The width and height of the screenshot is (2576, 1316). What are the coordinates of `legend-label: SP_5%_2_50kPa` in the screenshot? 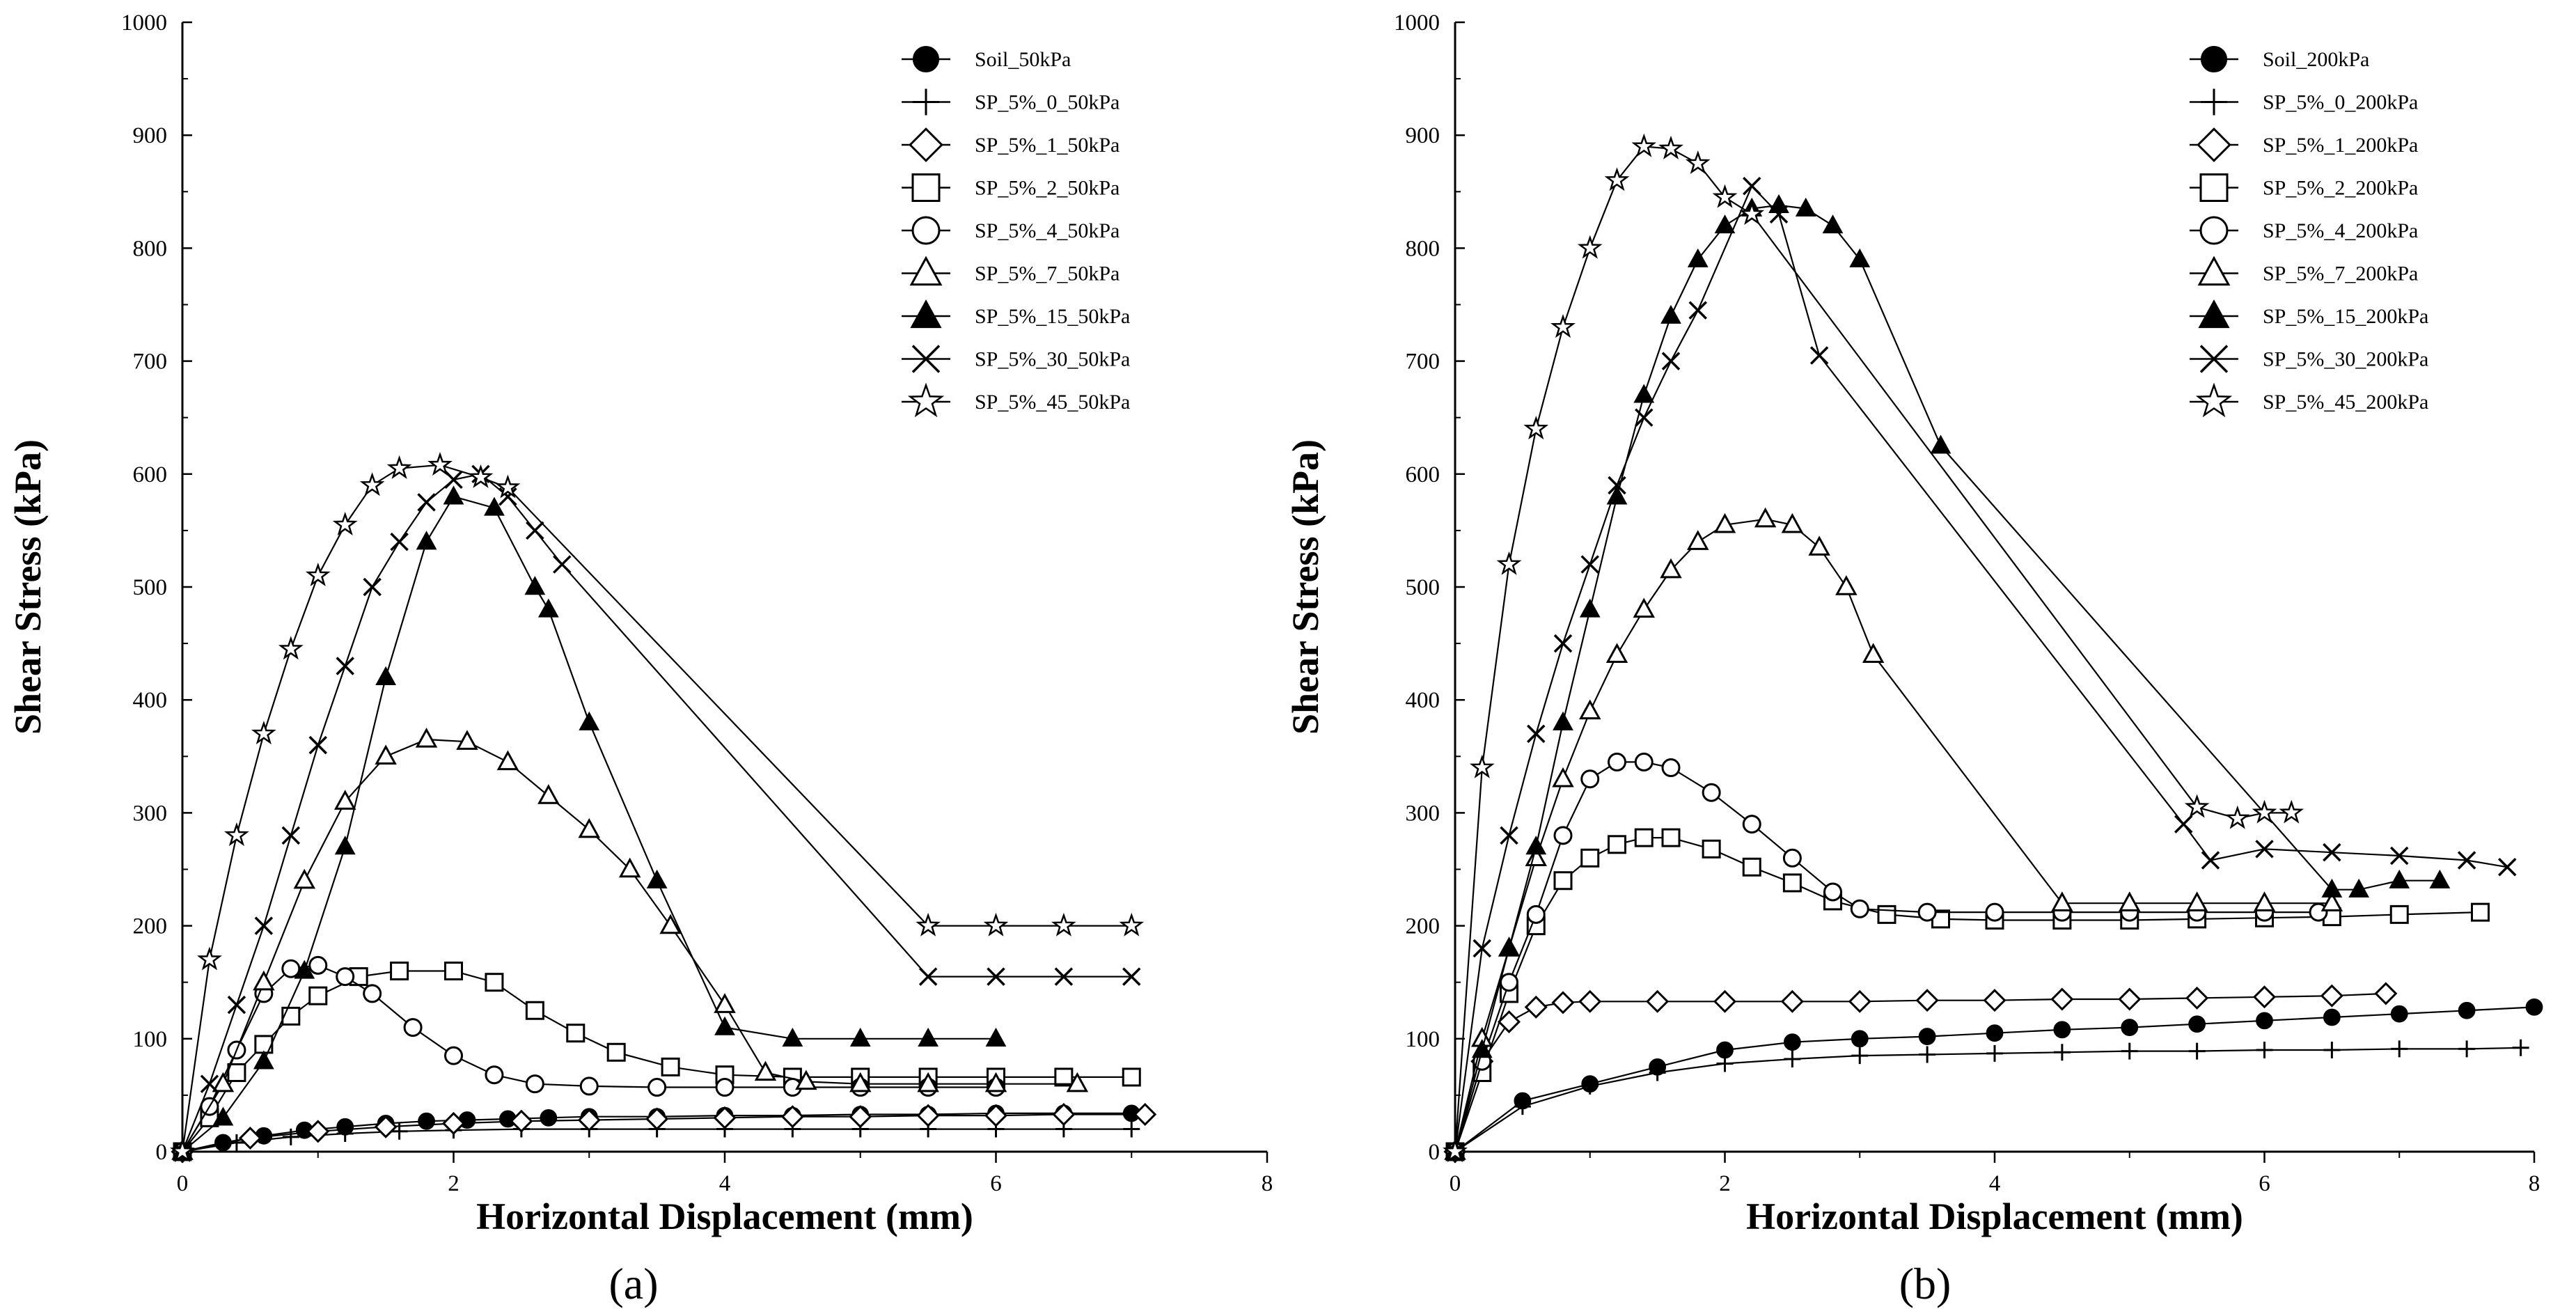 It's located at (1047, 189).